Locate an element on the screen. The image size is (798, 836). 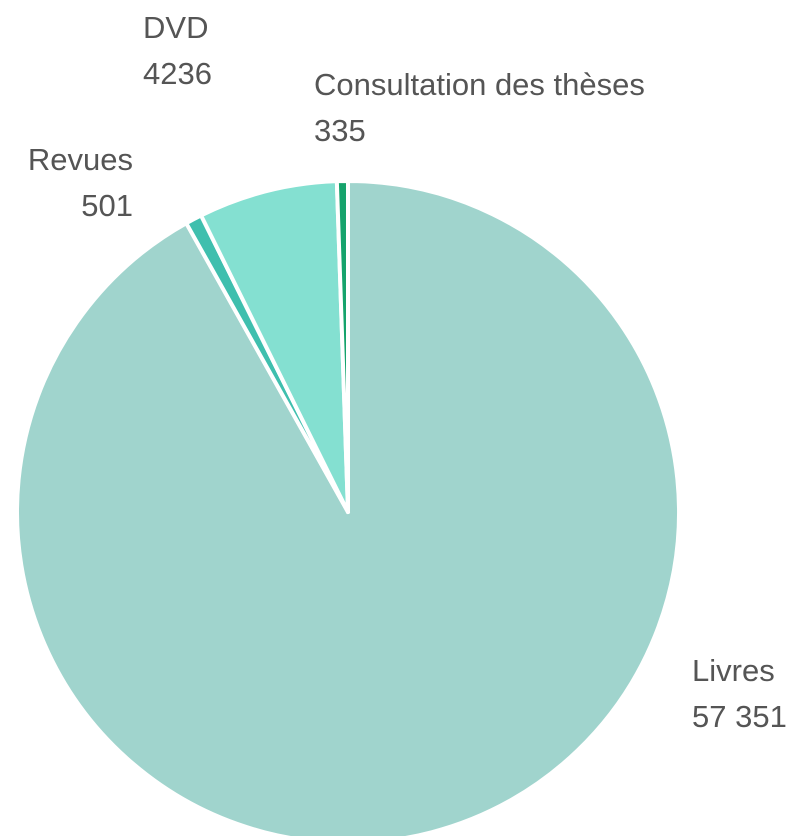
slice-label: DVD is located at coordinates (175, 27).